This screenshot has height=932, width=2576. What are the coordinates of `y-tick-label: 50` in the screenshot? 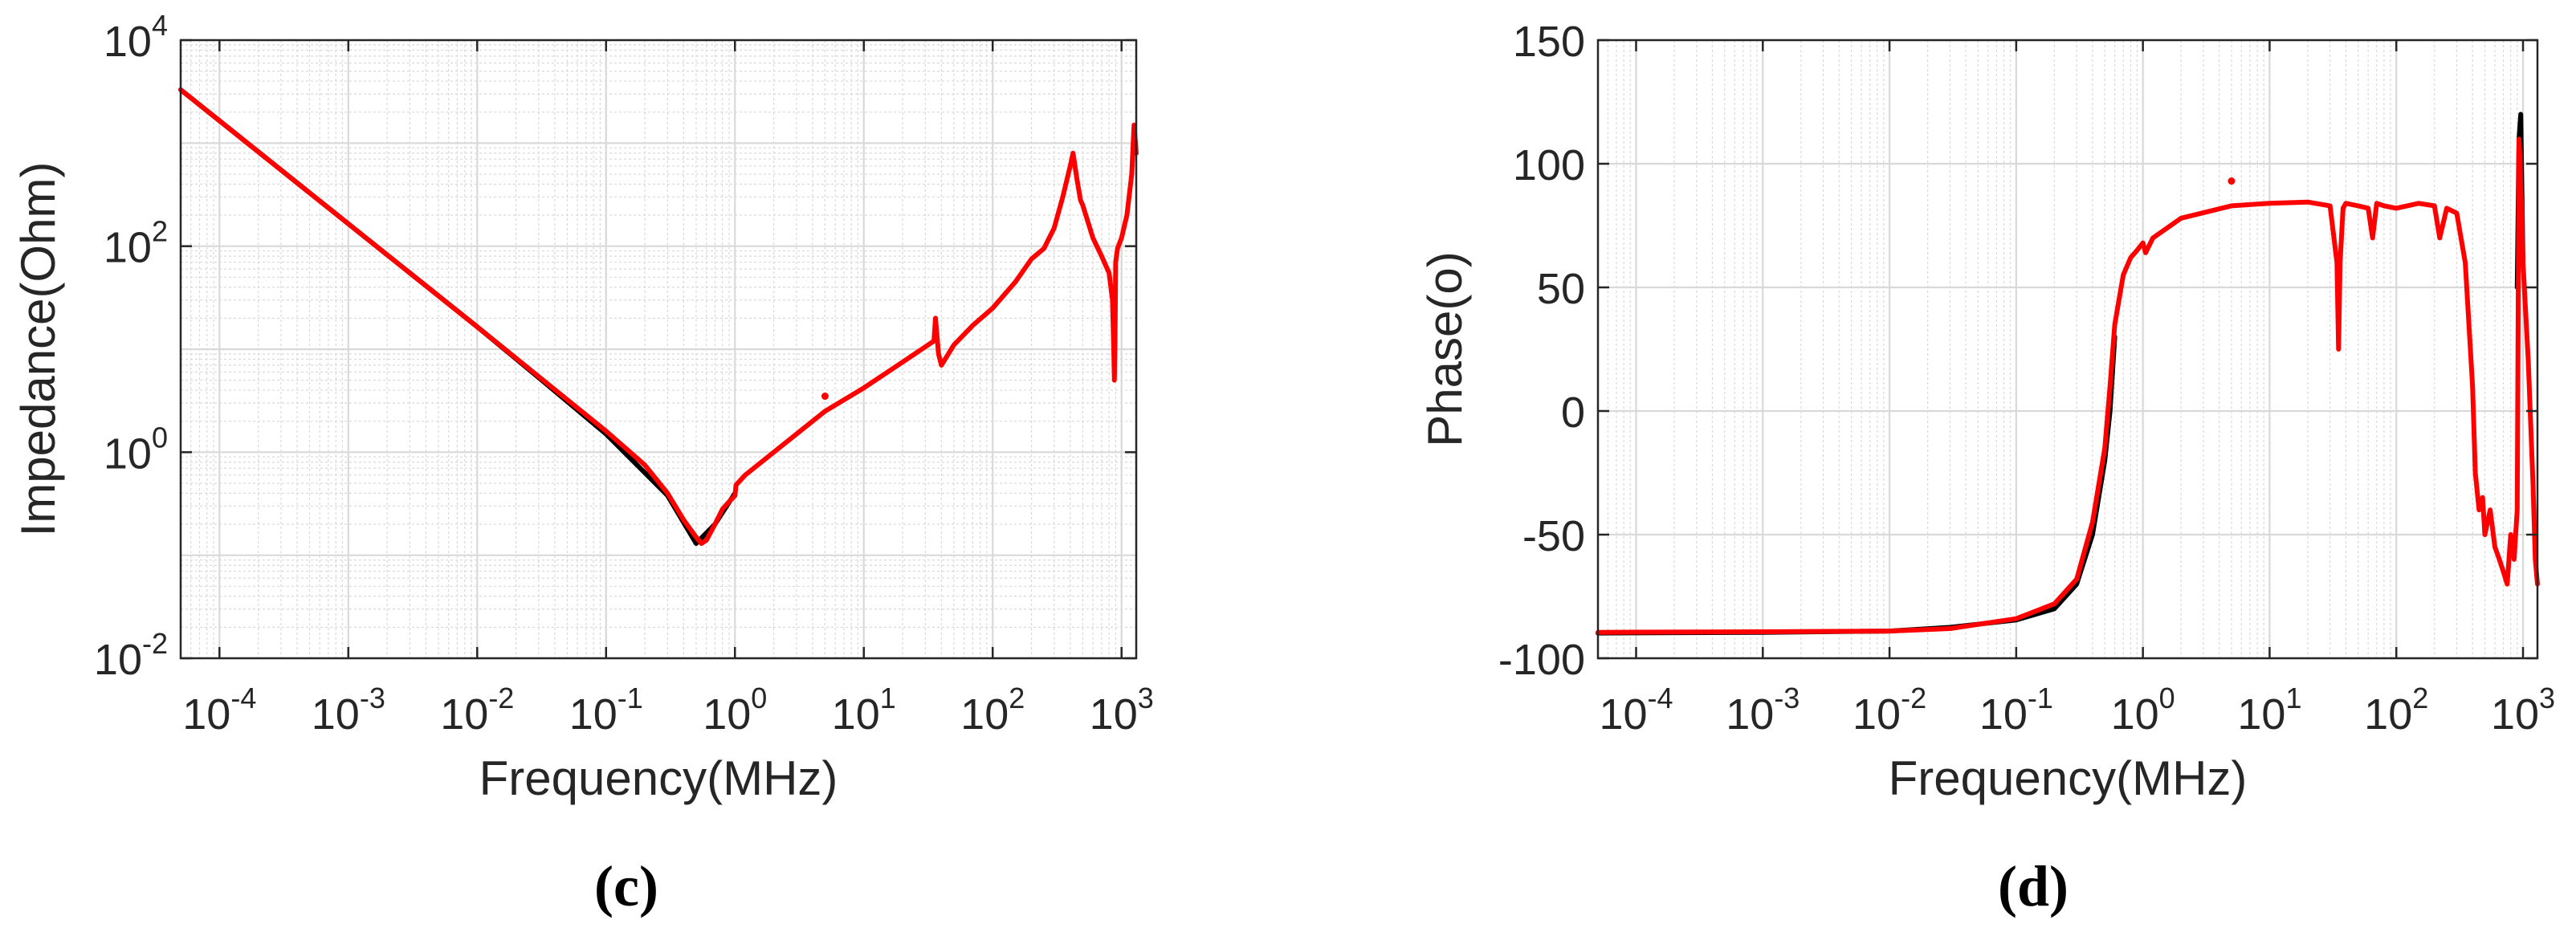 It's located at (1561, 289).